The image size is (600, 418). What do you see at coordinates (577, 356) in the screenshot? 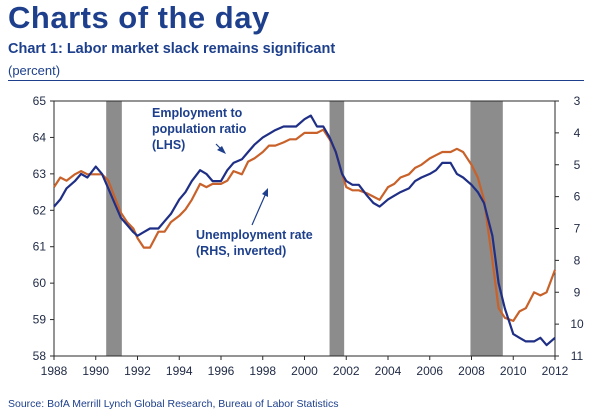
I see `y-right-tick-label: 11` at bounding box center [577, 356].